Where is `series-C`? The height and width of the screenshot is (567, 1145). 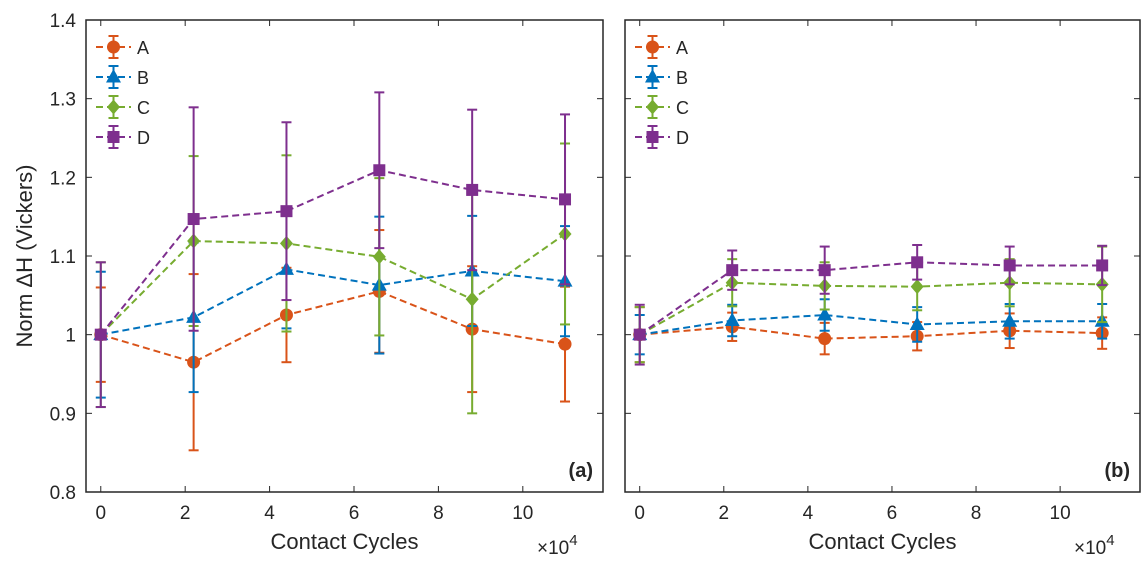 series-C is located at coordinates (871, 304).